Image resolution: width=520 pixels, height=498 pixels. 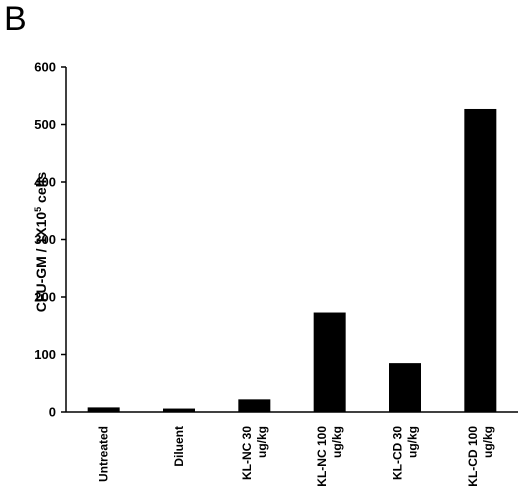 I want to click on y-tick-label: 600, so click(x=45, y=67).